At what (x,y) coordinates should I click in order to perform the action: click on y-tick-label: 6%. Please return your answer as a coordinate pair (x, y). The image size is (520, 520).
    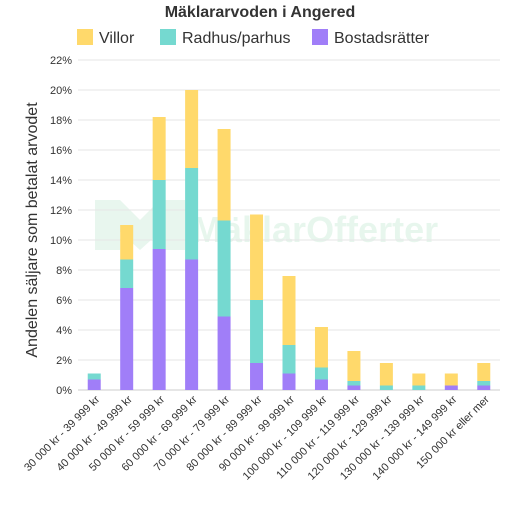
    Looking at the image, I should click on (64, 301).